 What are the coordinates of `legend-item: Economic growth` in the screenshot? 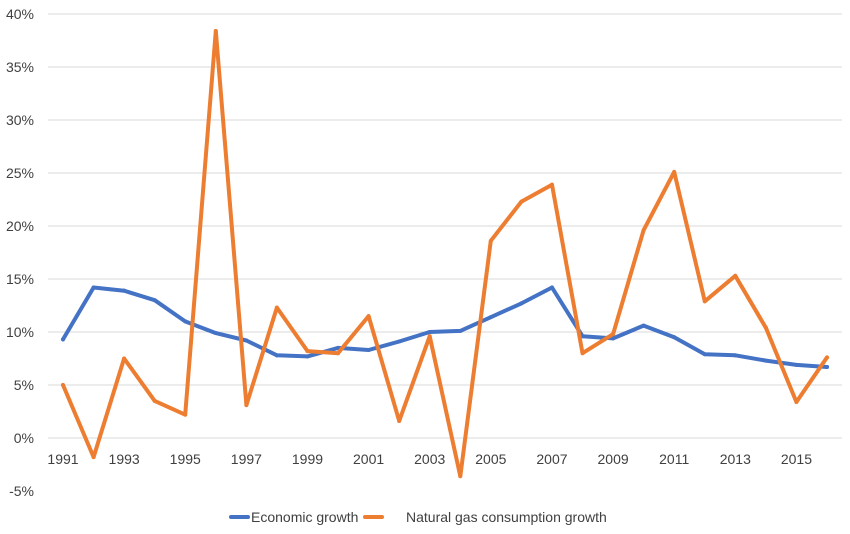 It's located at (293, 517).